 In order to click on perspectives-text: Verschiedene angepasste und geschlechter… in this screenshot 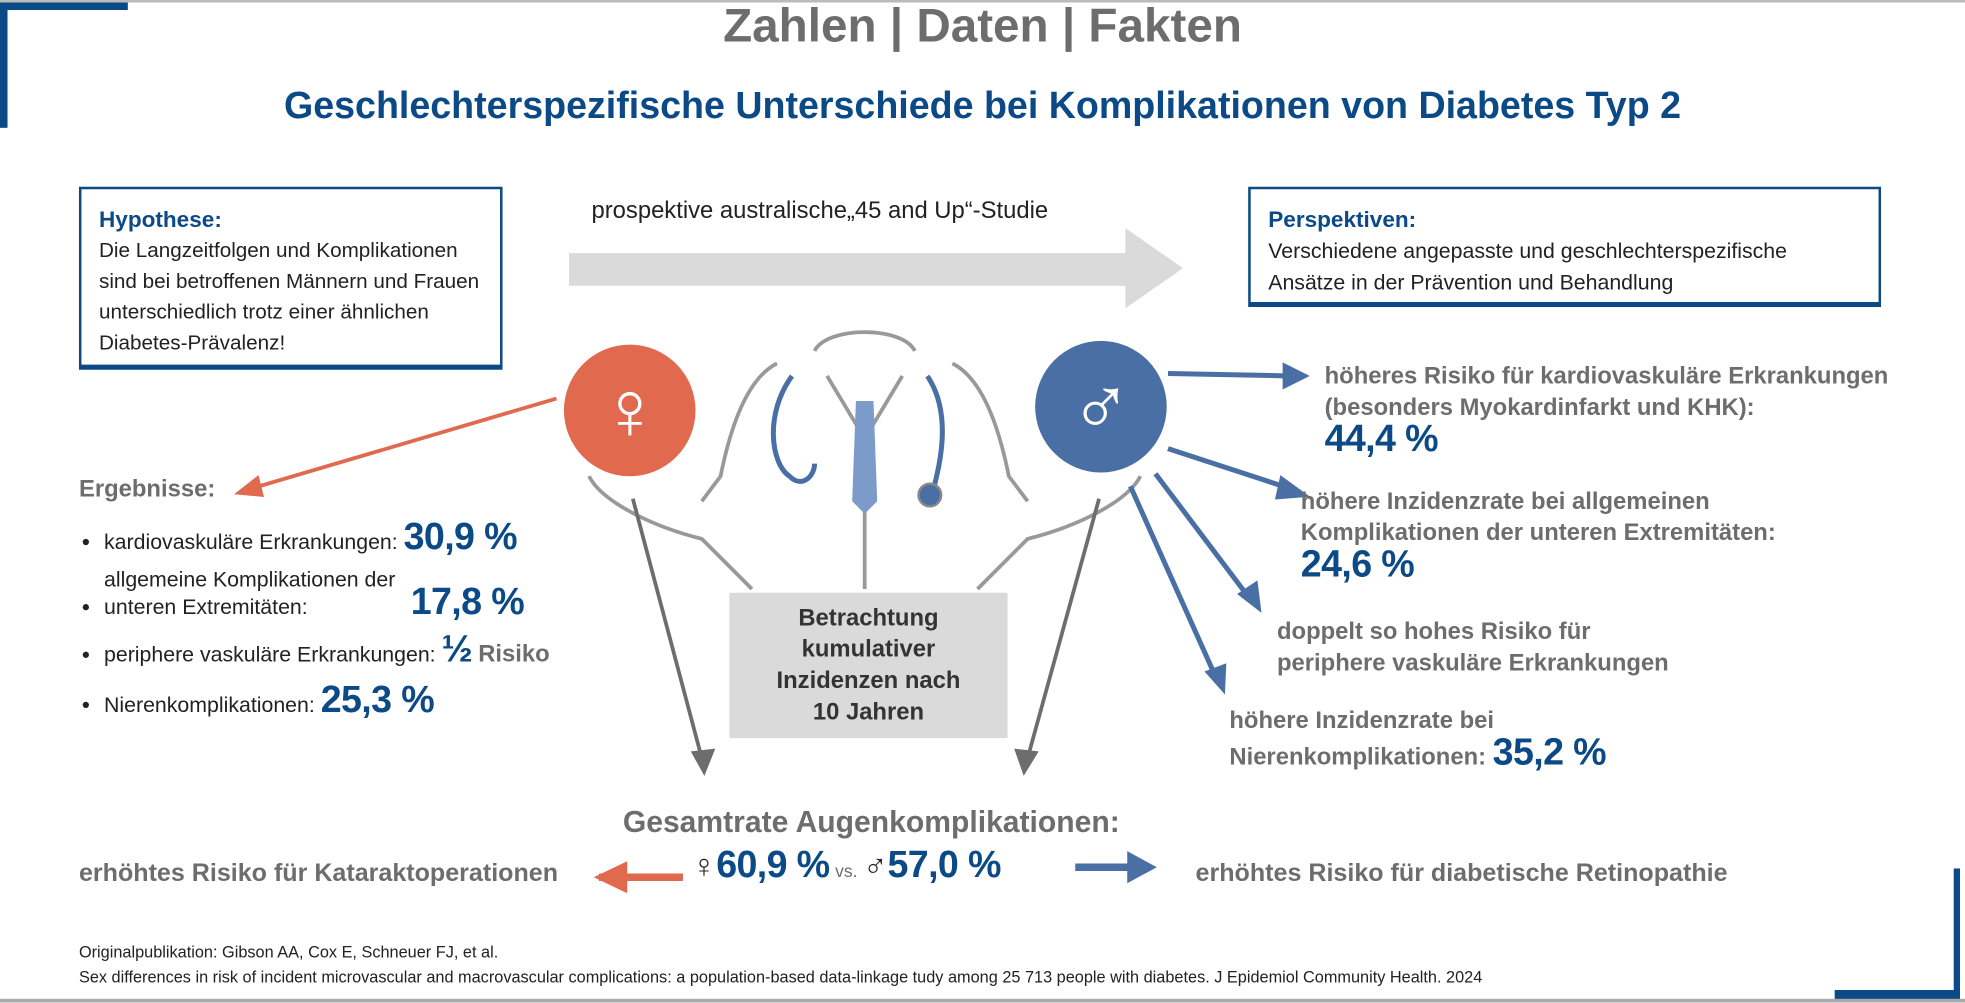, I will do `click(1527, 267)`.